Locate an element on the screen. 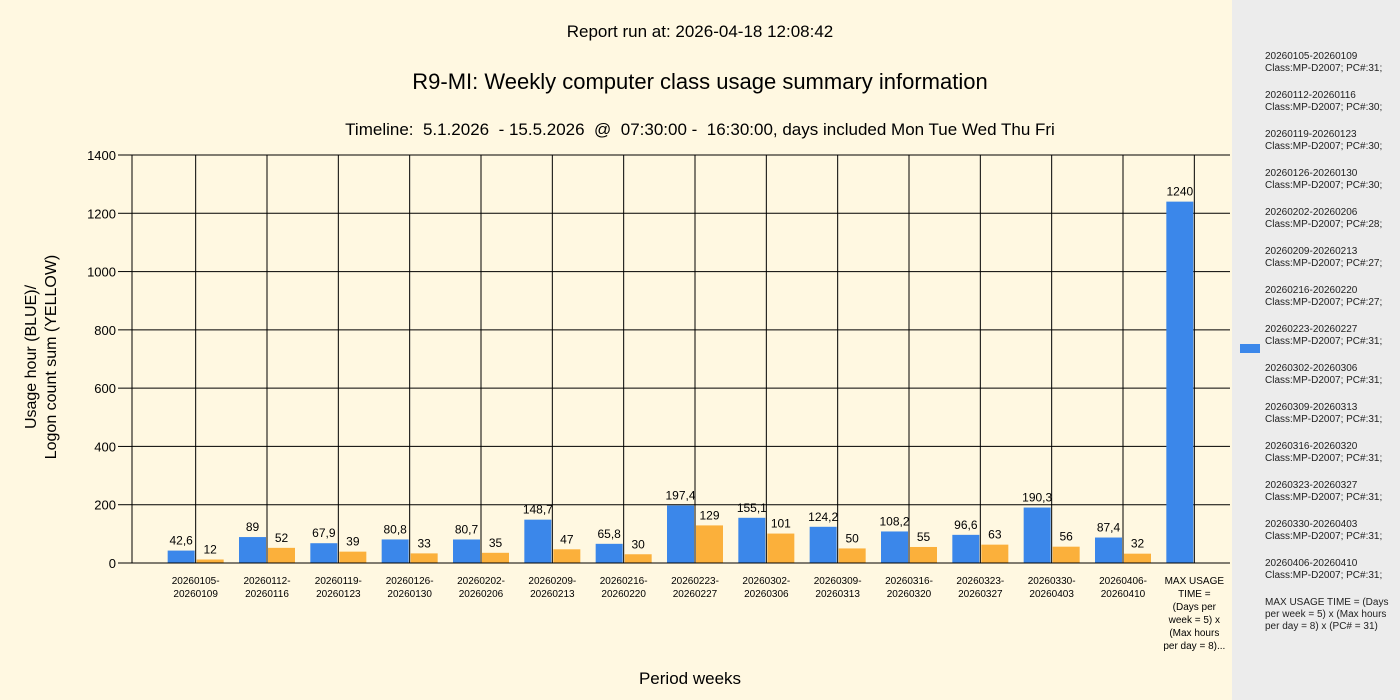 The image size is (1400, 700). data-label-usage: 124,2 is located at coordinates (823, 517).